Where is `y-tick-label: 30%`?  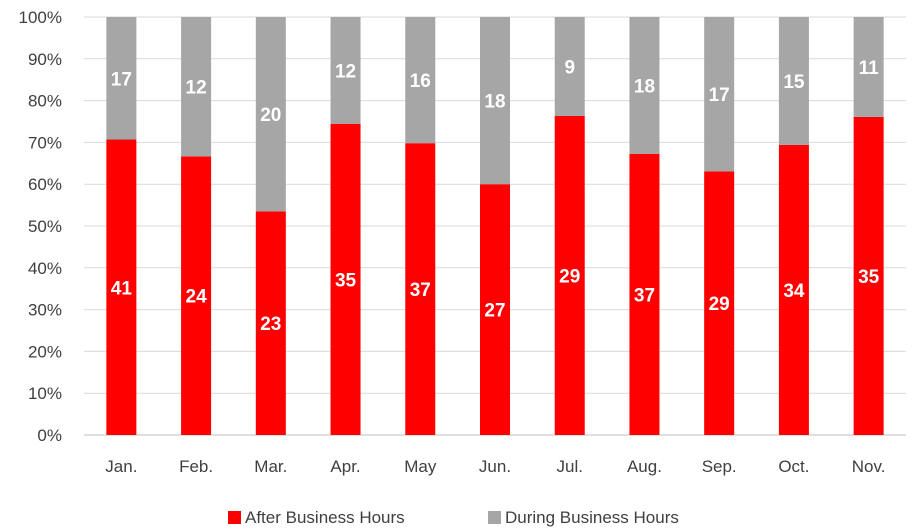
y-tick-label: 30% is located at coordinates (45, 310).